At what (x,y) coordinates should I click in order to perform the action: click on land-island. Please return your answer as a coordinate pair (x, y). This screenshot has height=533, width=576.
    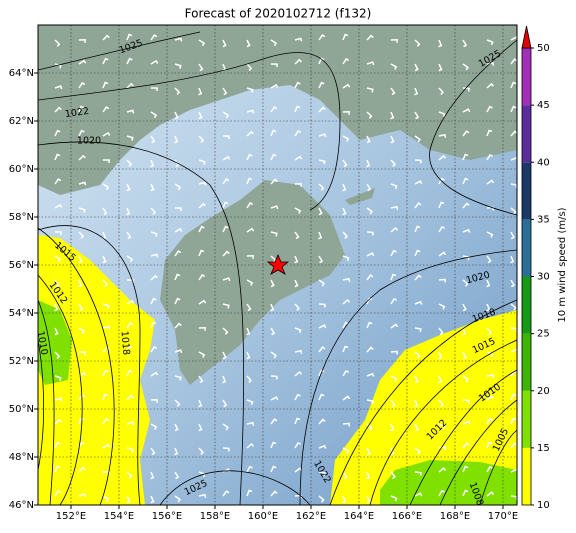
    Looking at the image, I should click on (360, 196).